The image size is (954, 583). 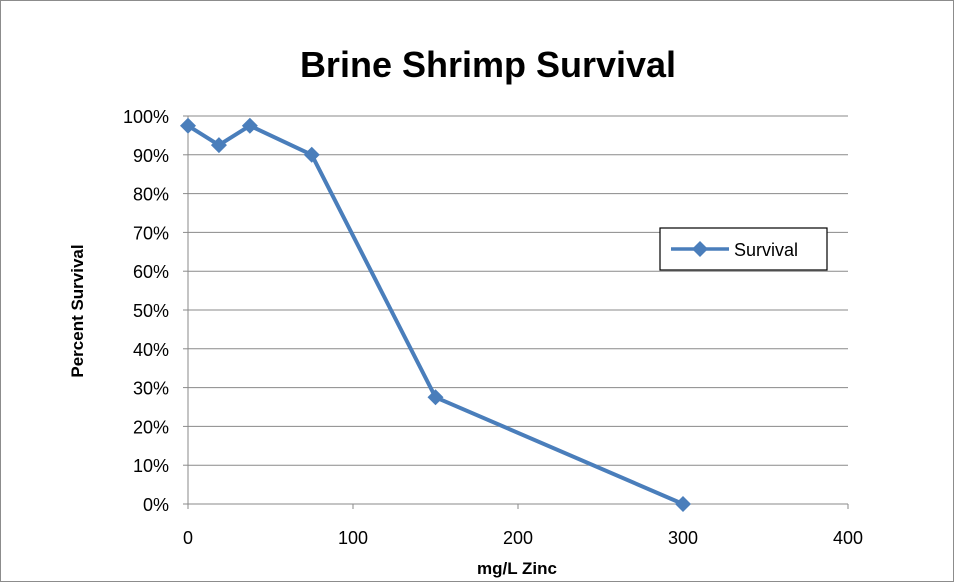 I want to click on x-tick-label-1: 100, so click(x=353, y=538).